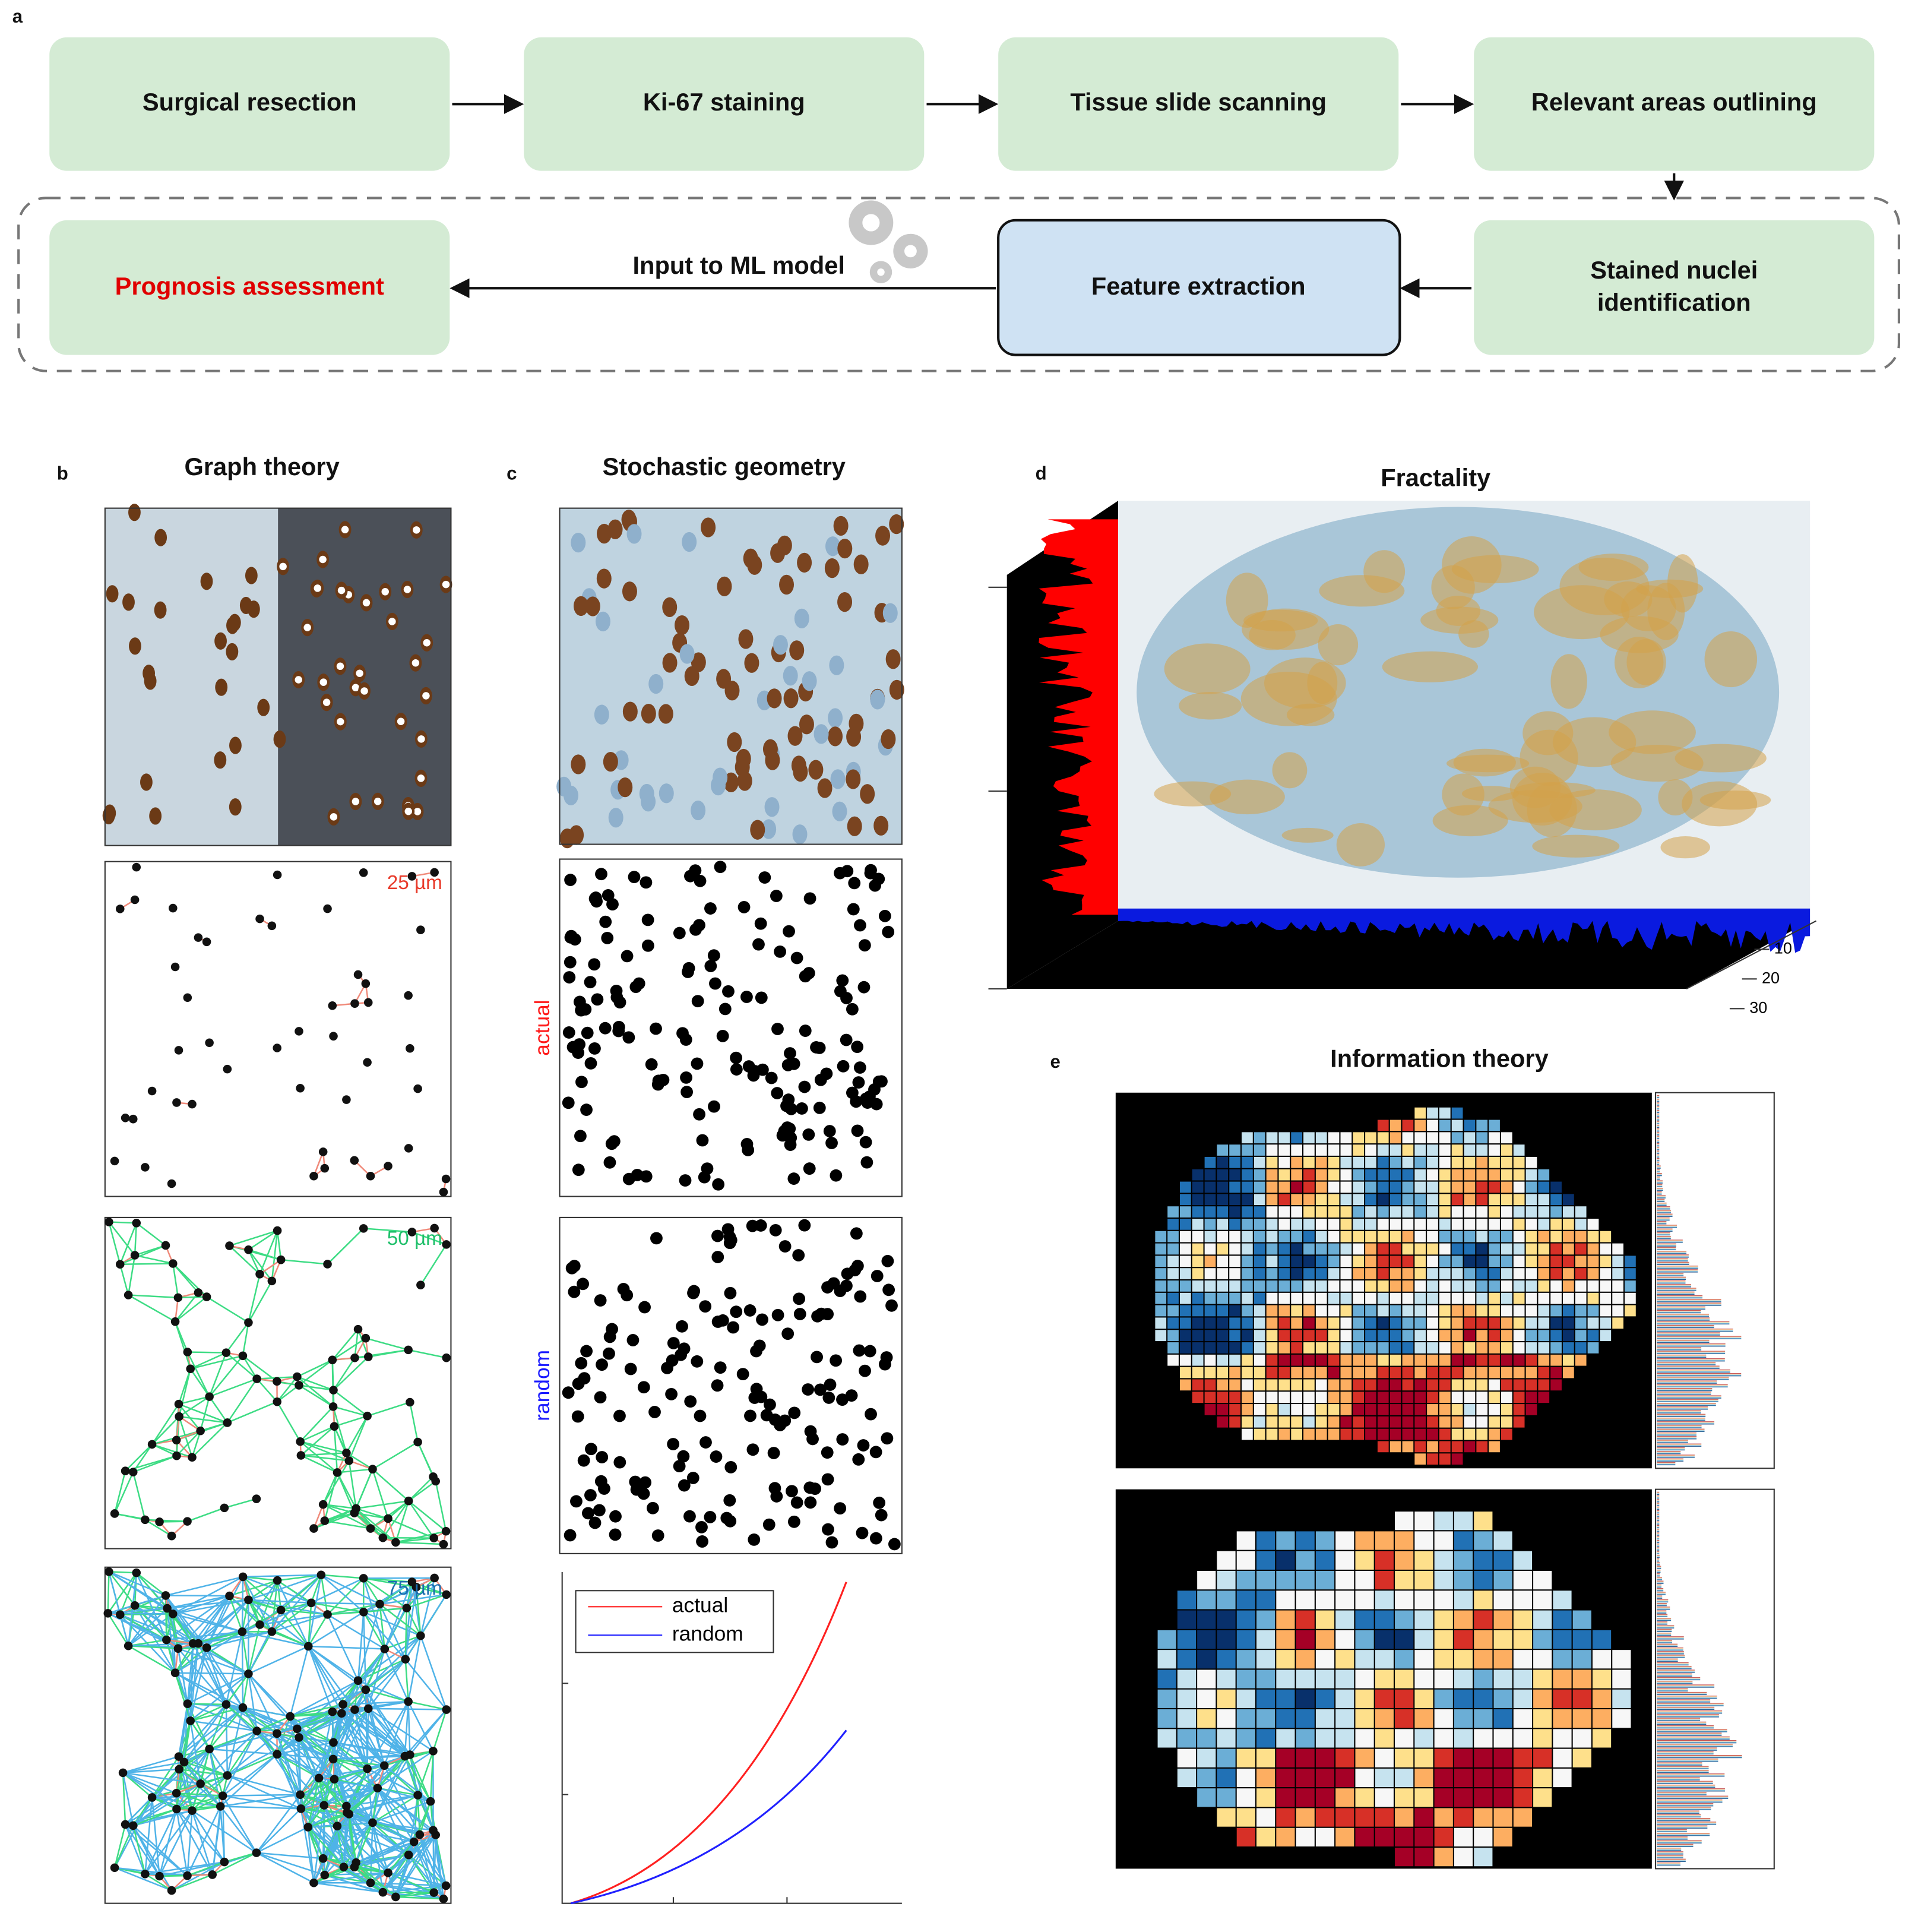 The image size is (1915, 1932). I want to click on stain, so click(1676, 797).